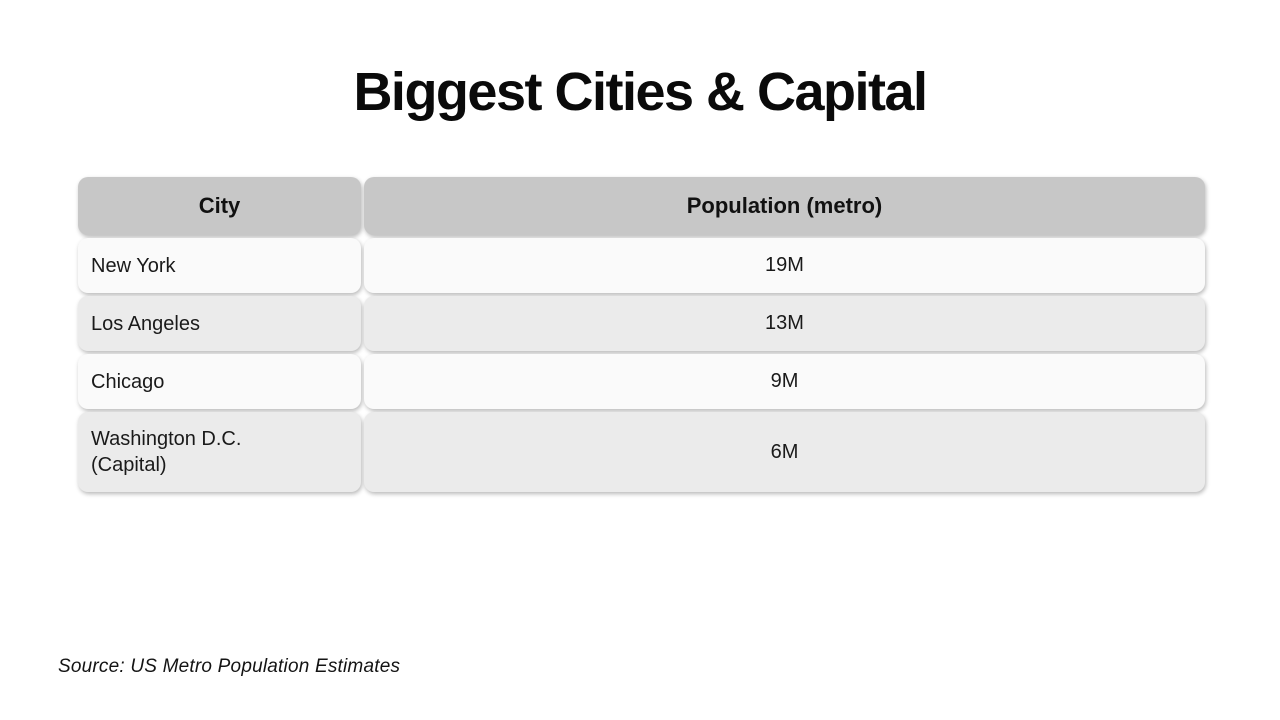 The image size is (1280, 720). What do you see at coordinates (784, 206) in the screenshot?
I see `column-header-population: Population (metro)` at bounding box center [784, 206].